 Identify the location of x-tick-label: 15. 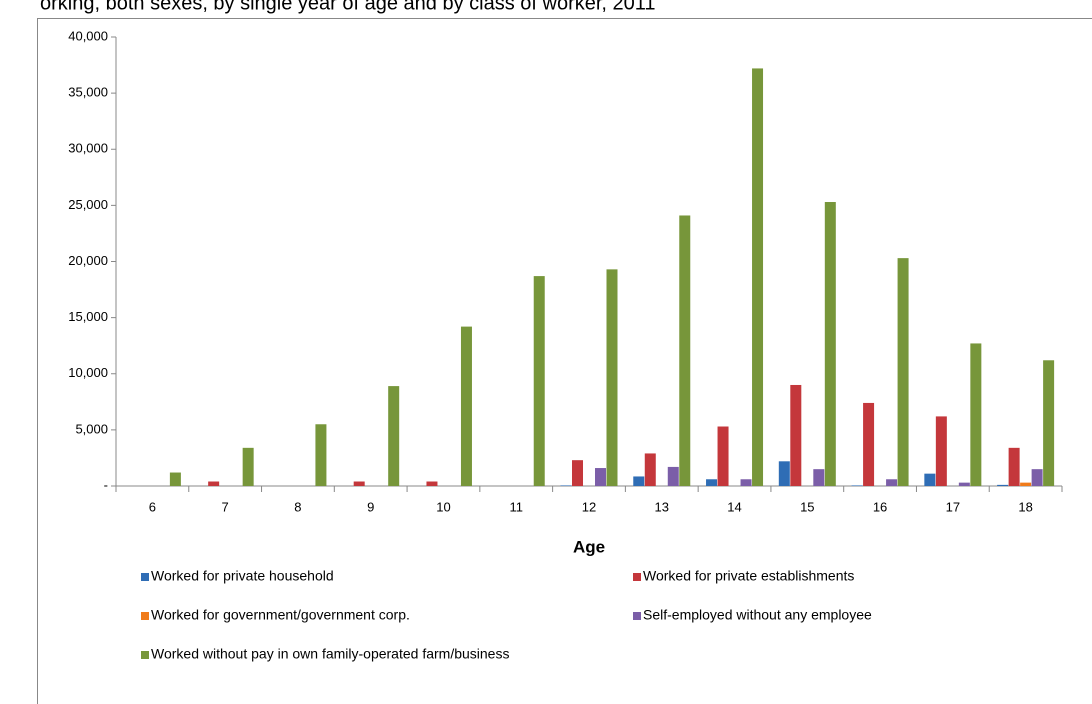
(807, 506).